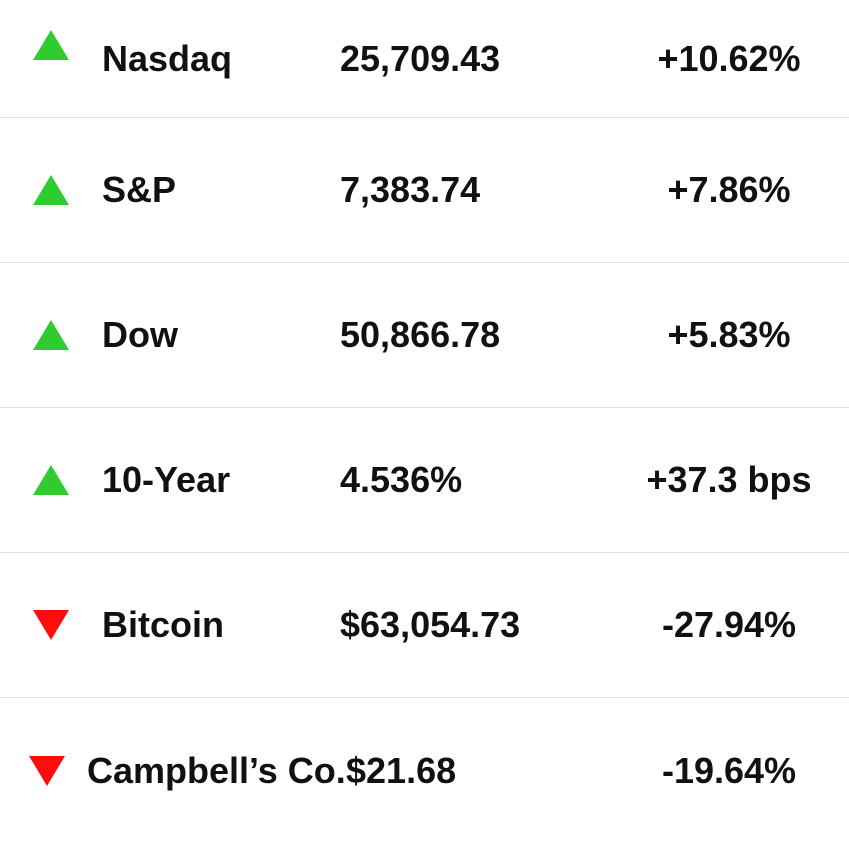 This screenshot has width=849, height=843. Describe the element at coordinates (729, 189) in the screenshot. I see `row-change: +7.86%` at that location.